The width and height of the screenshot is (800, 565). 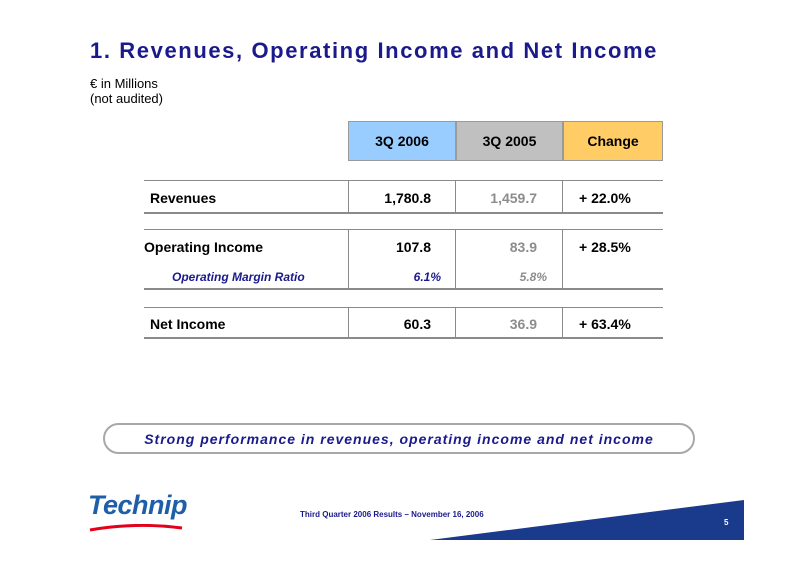 What do you see at coordinates (402, 141) in the screenshot?
I see `column-header-3q2006: 3Q 2006` at bounding box center [402, 141].